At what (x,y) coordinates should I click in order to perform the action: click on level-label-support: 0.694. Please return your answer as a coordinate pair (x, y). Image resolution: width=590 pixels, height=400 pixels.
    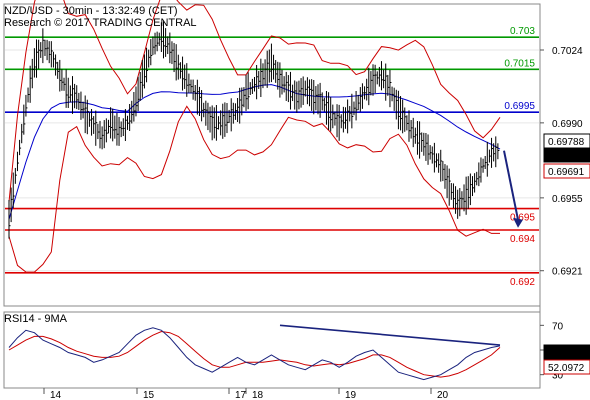
    Looking at the image, I should click on (522, 239).